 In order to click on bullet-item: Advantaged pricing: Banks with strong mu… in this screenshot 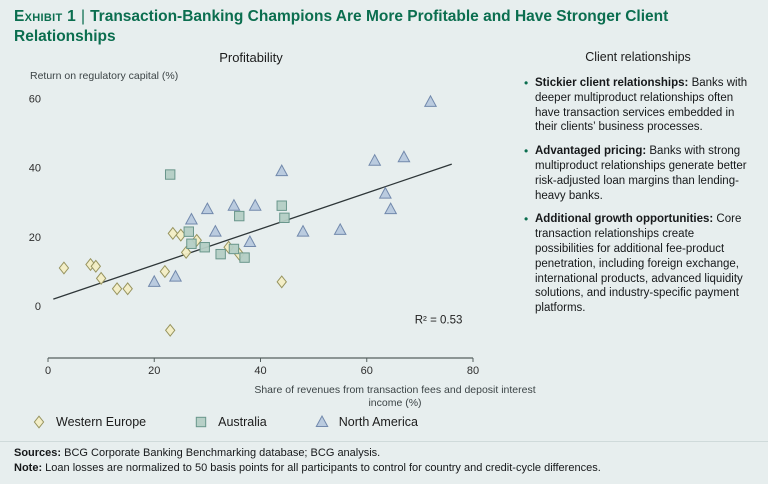, I will do `click(640, 173)`.